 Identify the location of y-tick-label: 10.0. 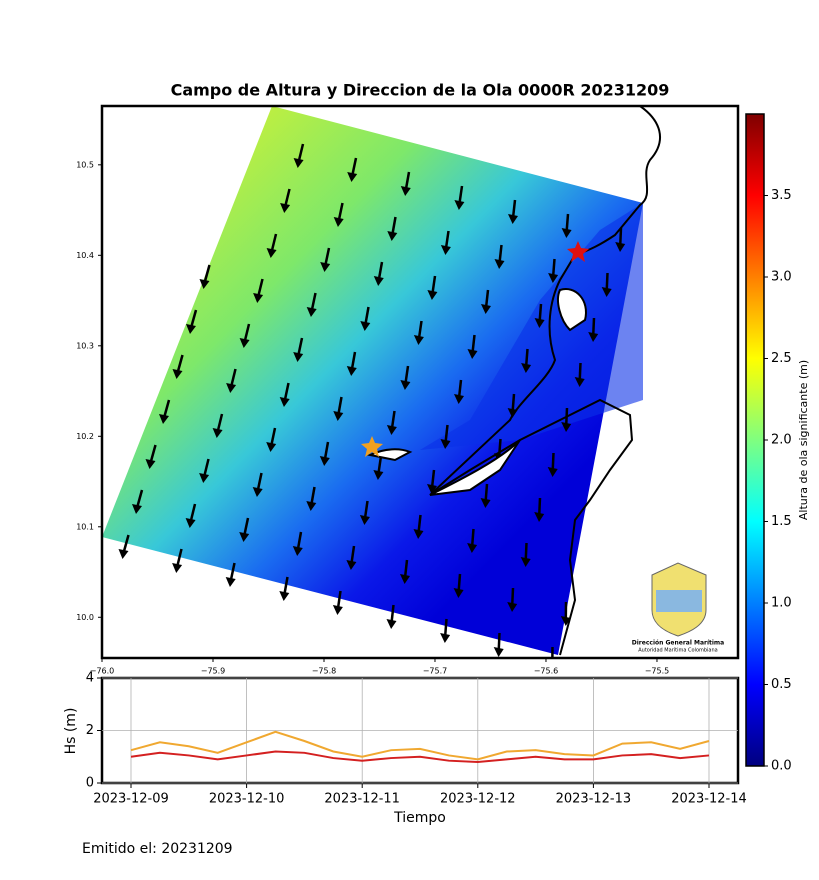
(85, 617).